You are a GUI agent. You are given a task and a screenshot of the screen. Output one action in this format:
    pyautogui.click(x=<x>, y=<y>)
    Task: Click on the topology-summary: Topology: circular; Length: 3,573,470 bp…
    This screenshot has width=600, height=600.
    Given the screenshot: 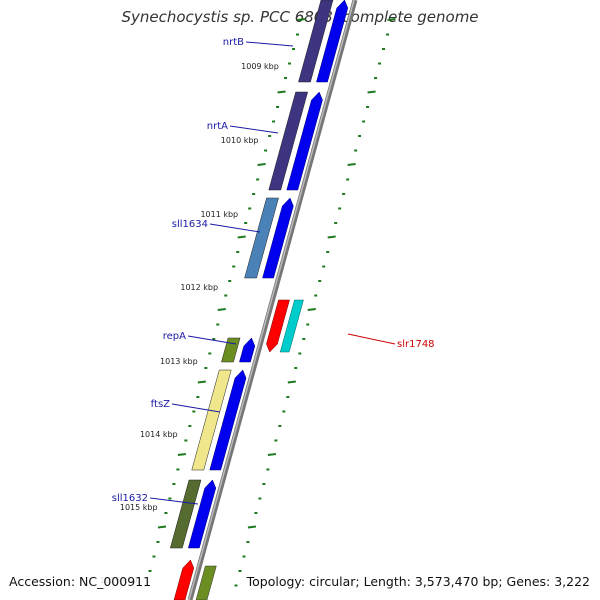 What is the action you would take?
    pyautogui.click(x=418, y=581)
    